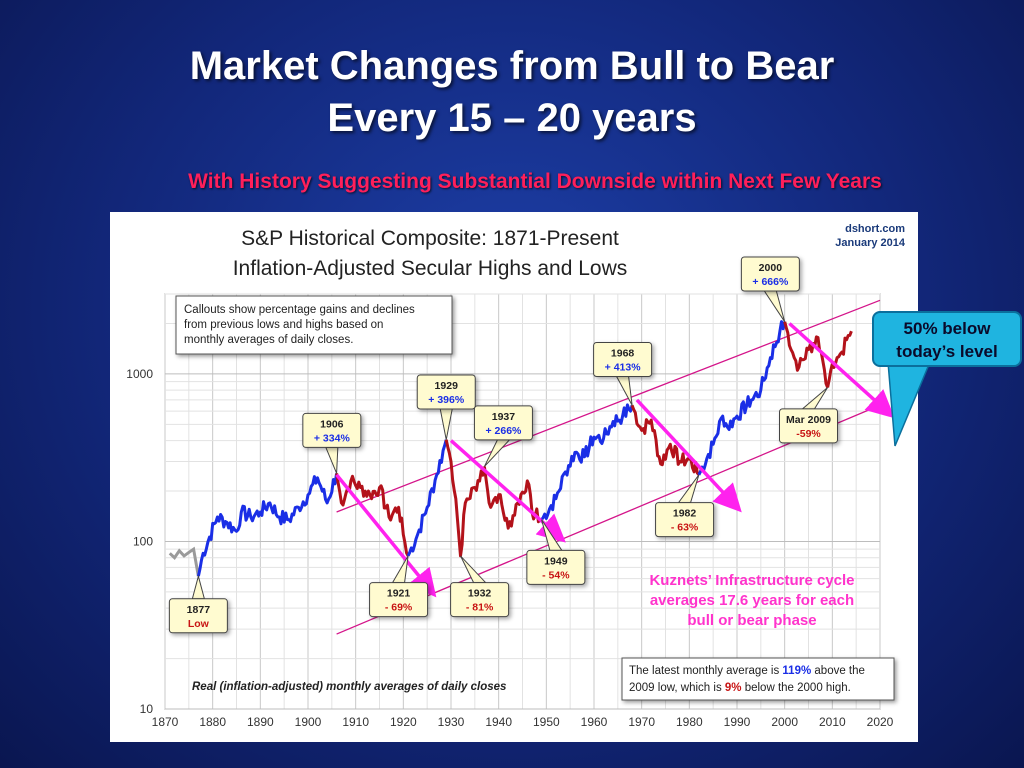  Describe the element at coordinates (796, 688) in the screenshot. I see `summary-line2-post: below the 2000 high.` at that location.